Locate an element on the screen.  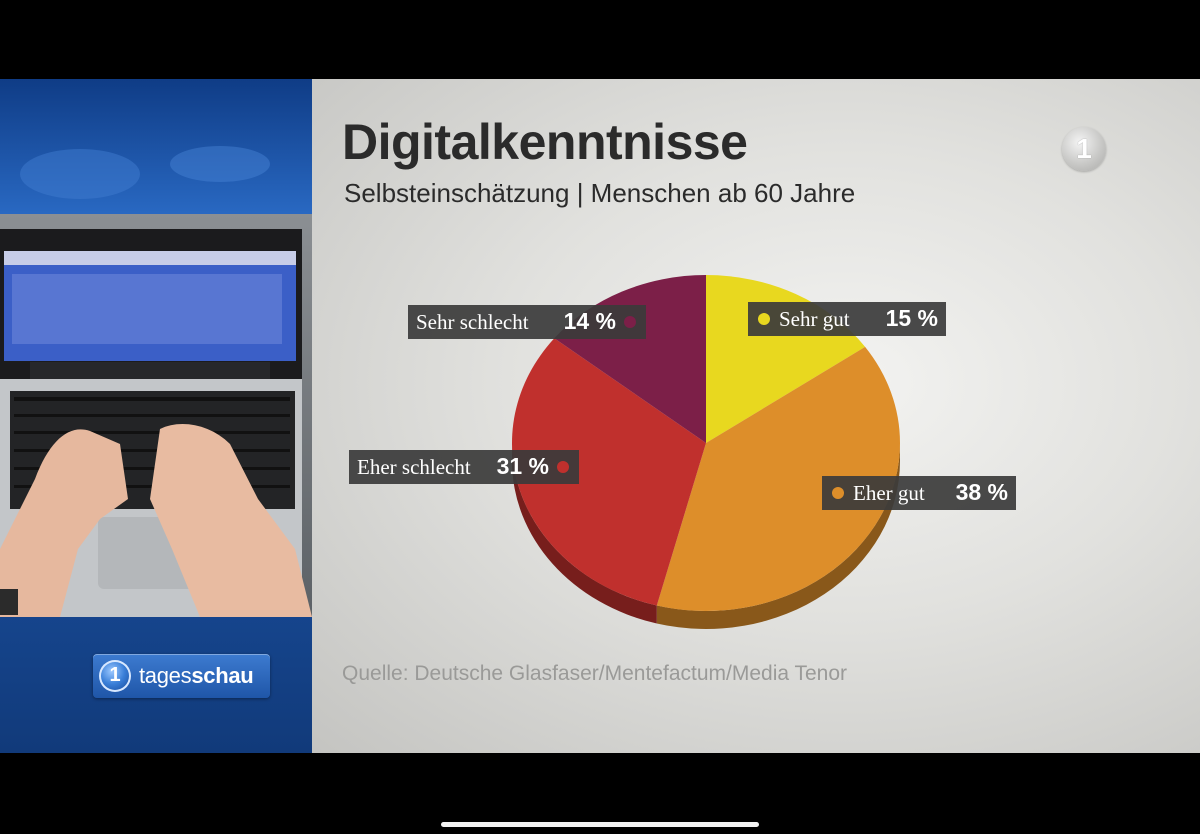
ard-glyph: 1 is located at coordinates (1084, 148).